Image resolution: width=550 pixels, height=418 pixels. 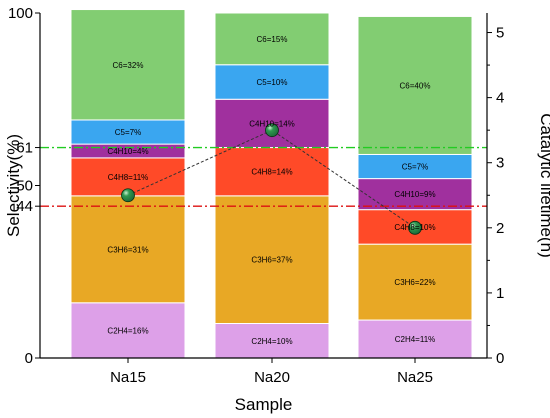 I want to click on data-label-c2h4-na25: C2H4=11%, so click(x=415, y=339).